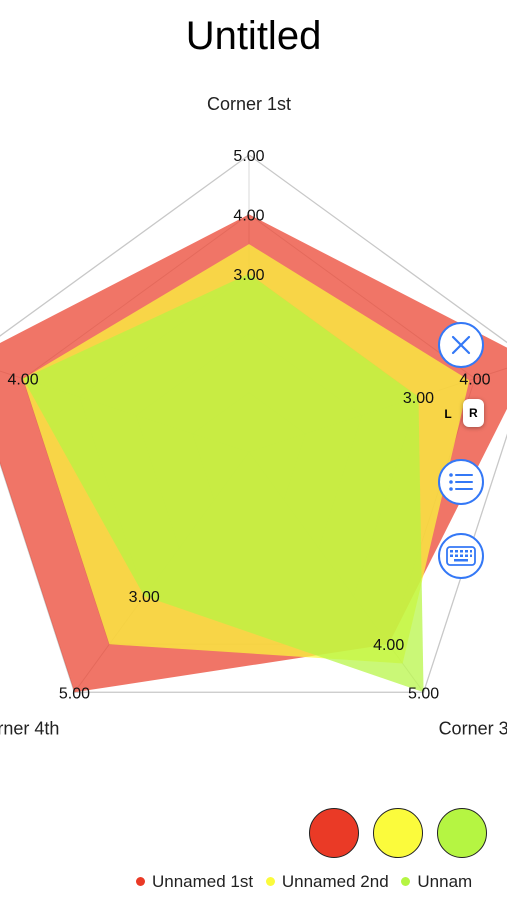  I want to click on list-button, so click(461, 482).